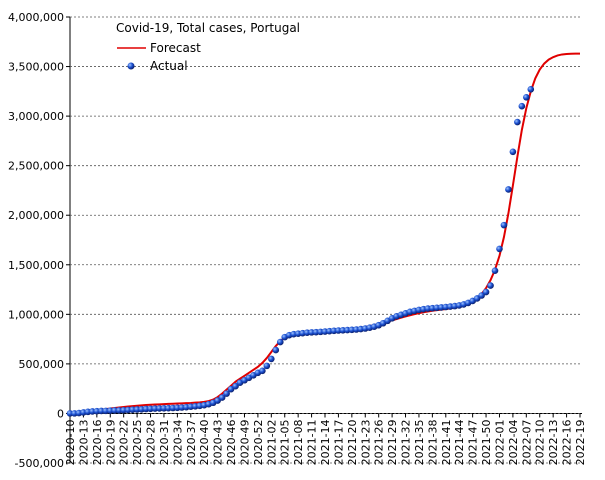  I want to click on x-tick-label: 2022-01, so click(499, 442).